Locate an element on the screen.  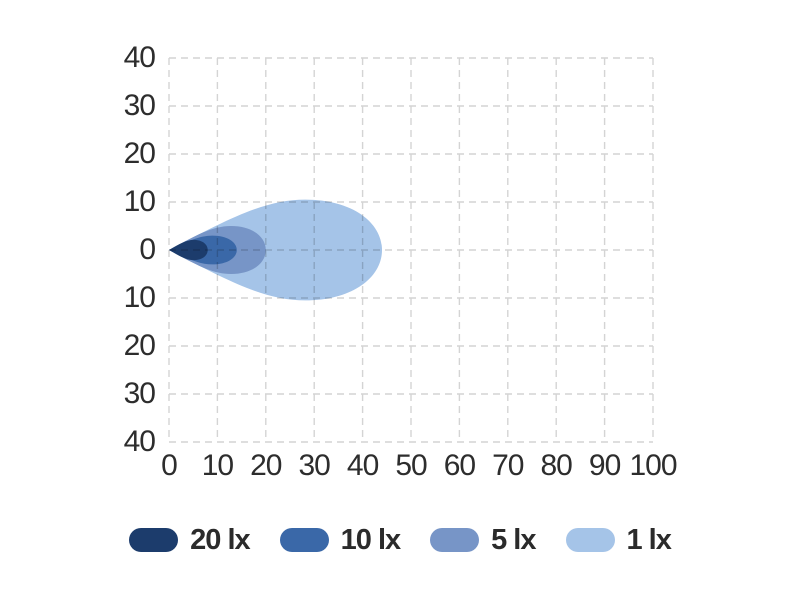
legend: 20 lx 10 lx 5 lx 1 lx is located at coordinates (400, 540).